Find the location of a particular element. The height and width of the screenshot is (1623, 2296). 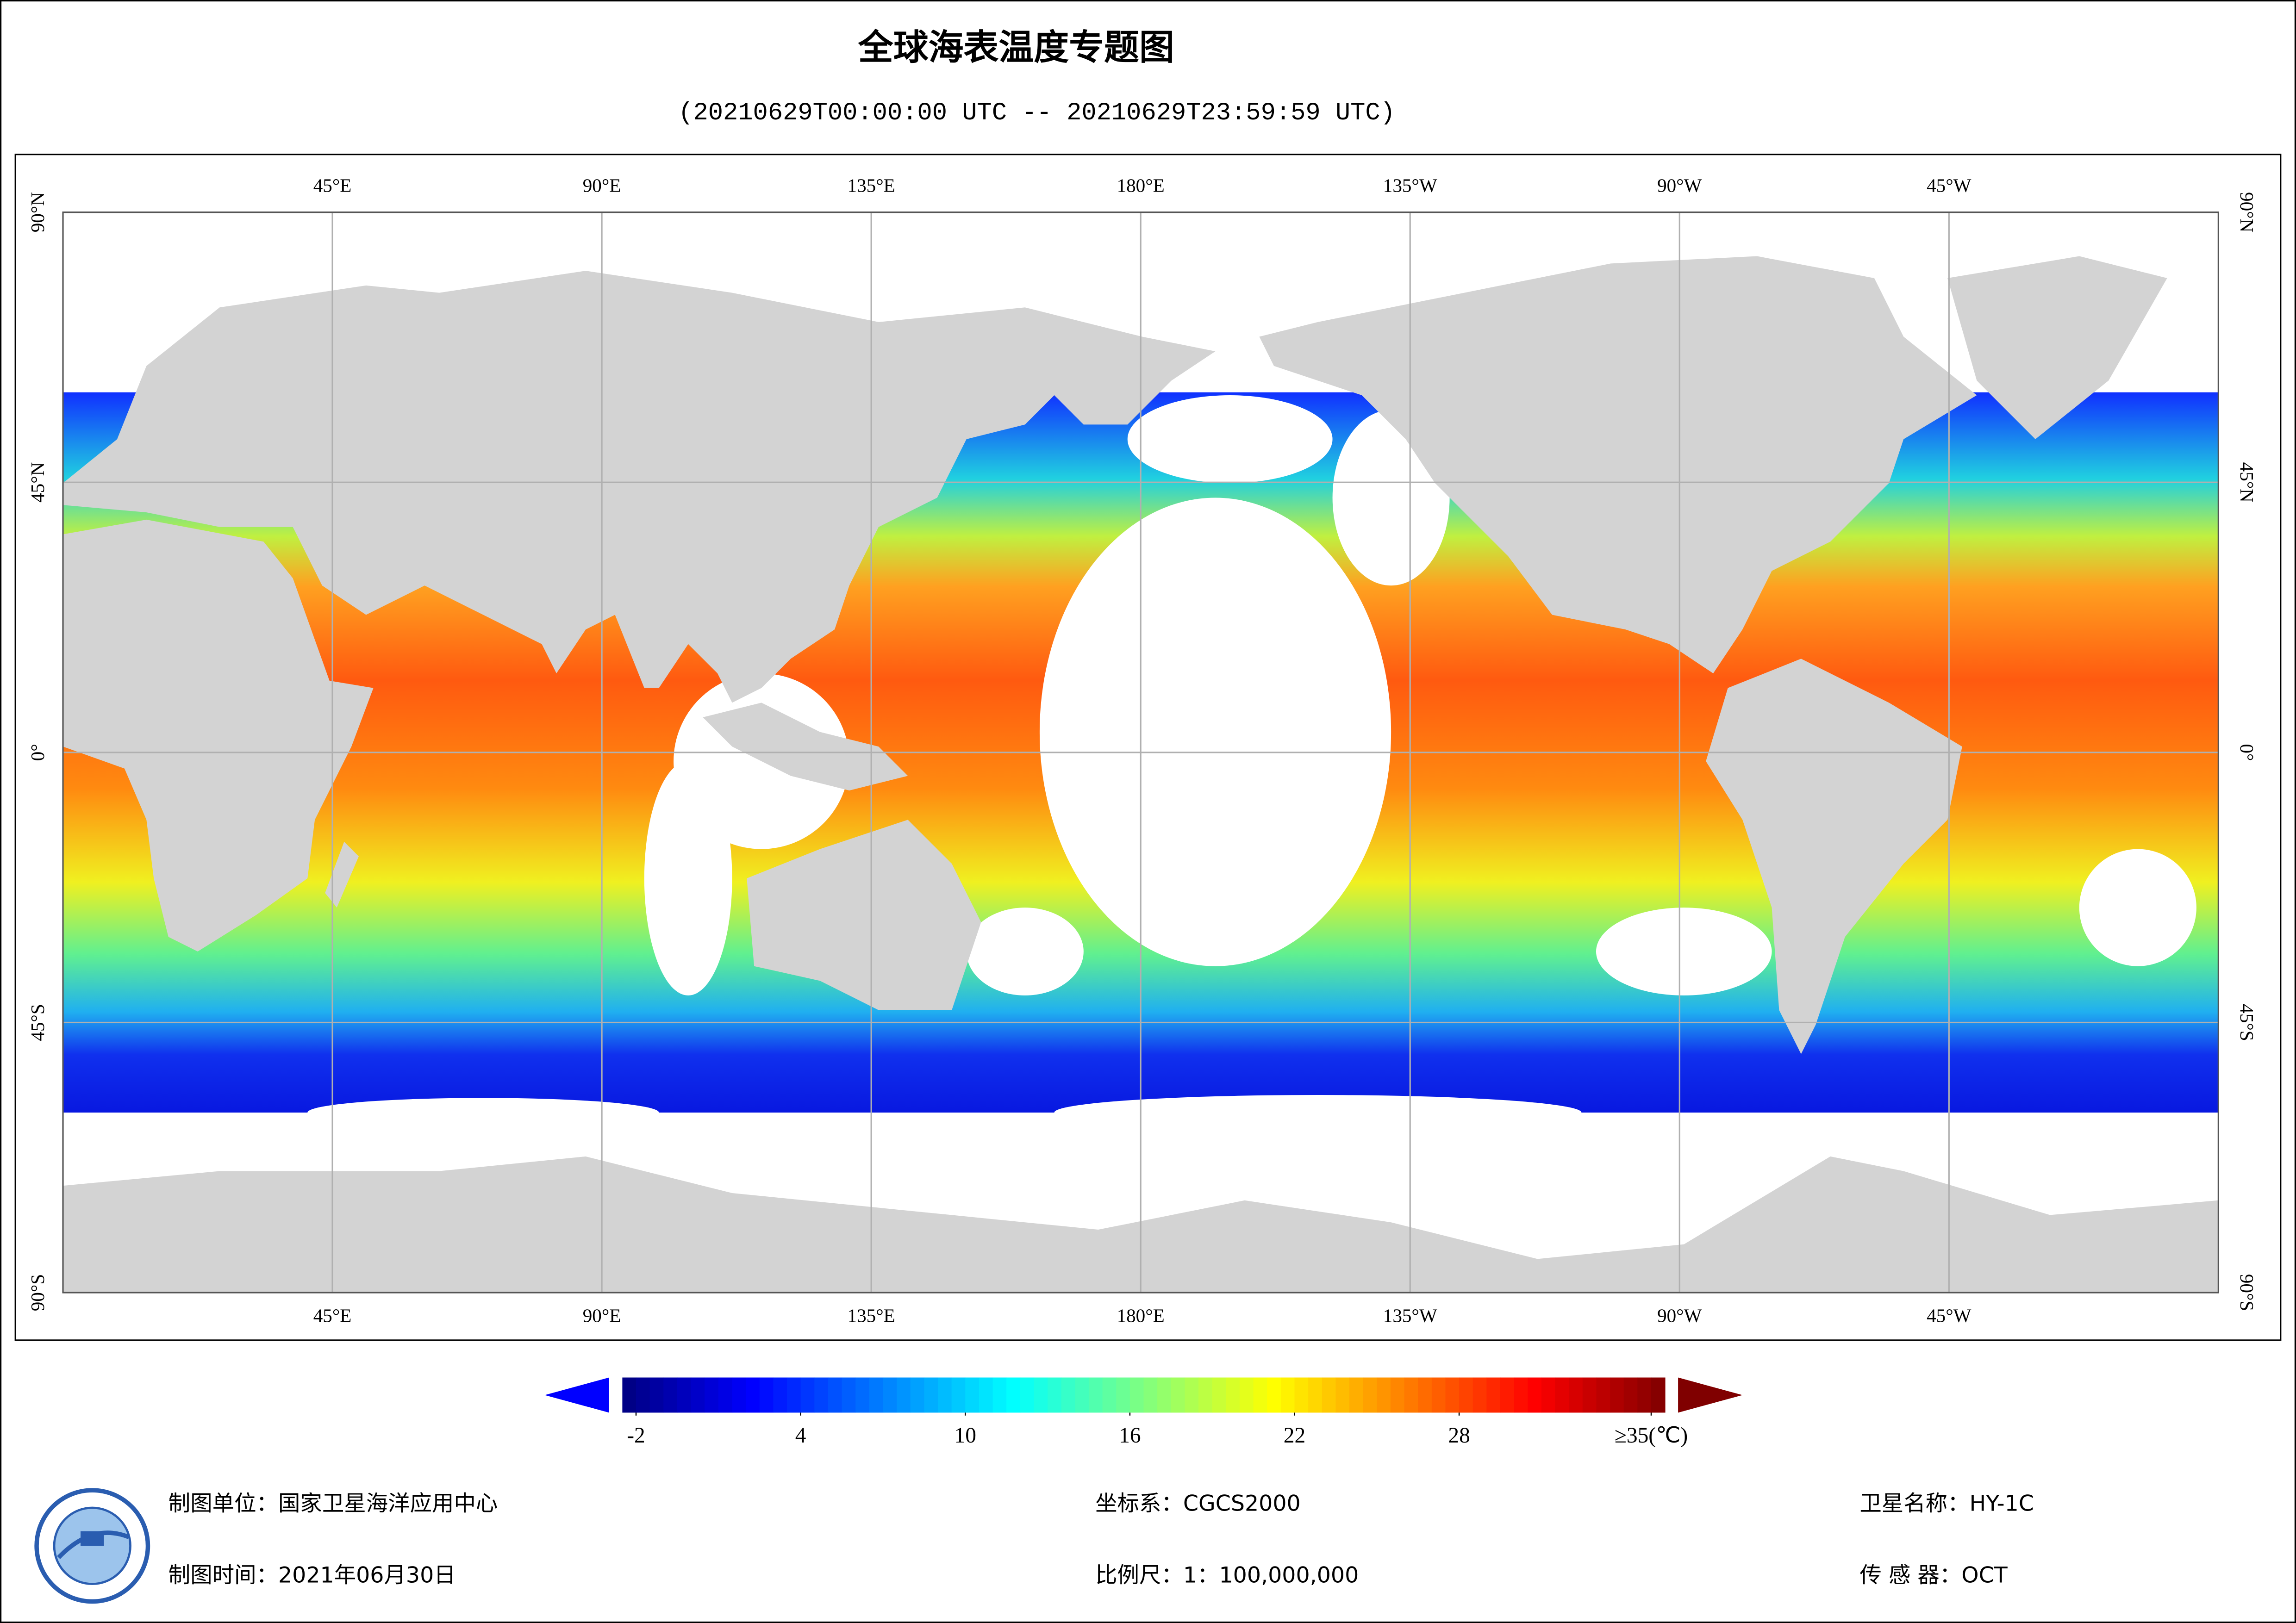

lon-label-bottom: 135°W is located at coordinates (1410, 1315).